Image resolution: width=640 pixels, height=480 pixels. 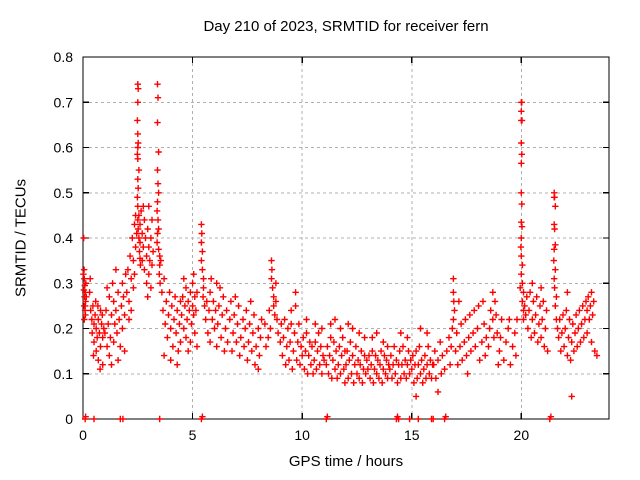 What do you see at coordinates (193, 435) in the screenshot?
I see `x-tick-label: 5` at bounding box center [193, 435].